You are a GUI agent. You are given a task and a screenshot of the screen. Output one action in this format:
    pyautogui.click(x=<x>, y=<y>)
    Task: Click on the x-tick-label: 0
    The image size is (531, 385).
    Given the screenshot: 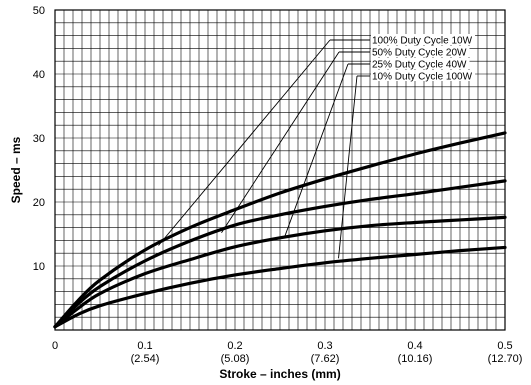 What is the action you would take?
    pyautogui.click(x=55, y=346)
    